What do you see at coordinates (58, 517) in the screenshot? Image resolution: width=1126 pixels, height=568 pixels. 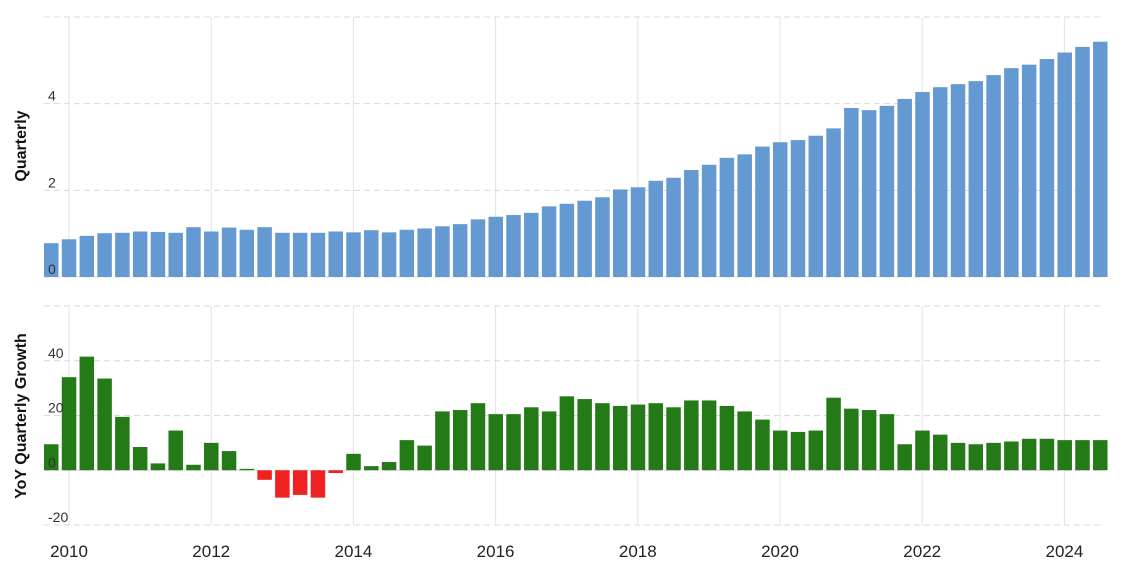 I see `bottom-y-tick-label: -20` at bounding box center [58, 517].